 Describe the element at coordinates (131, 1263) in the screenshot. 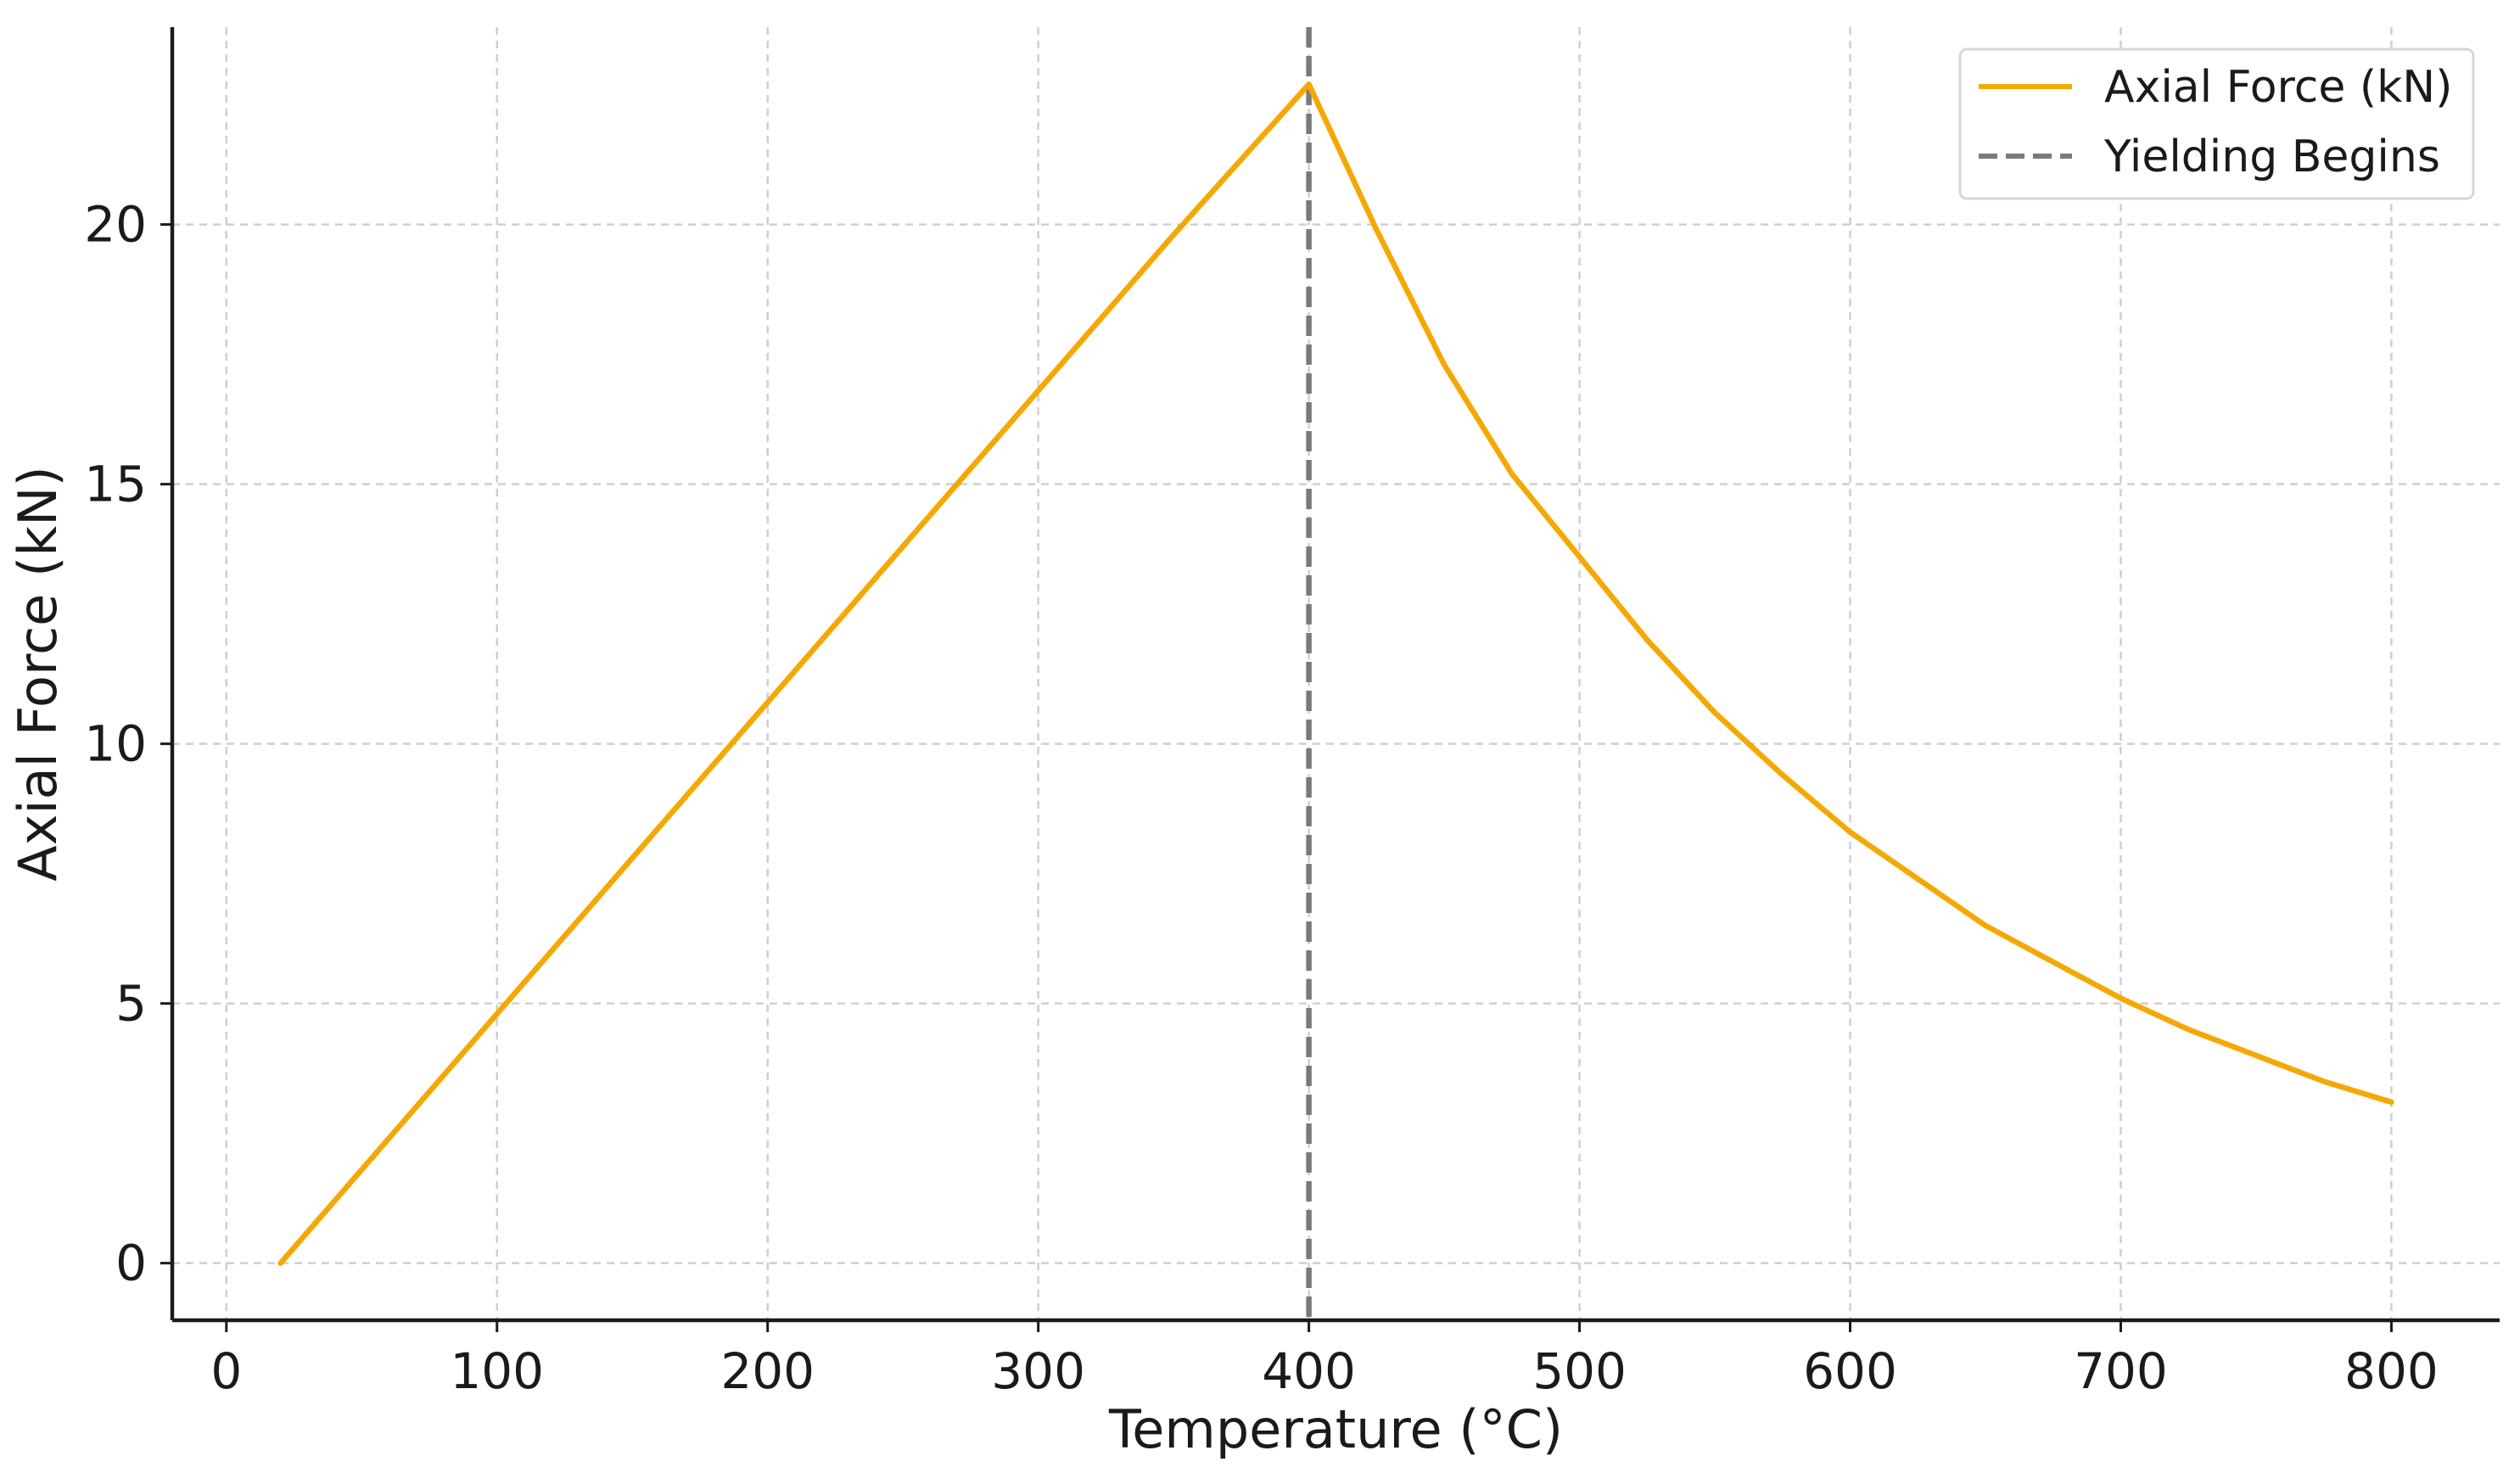

I see `y-tick-label: 0` at that location.